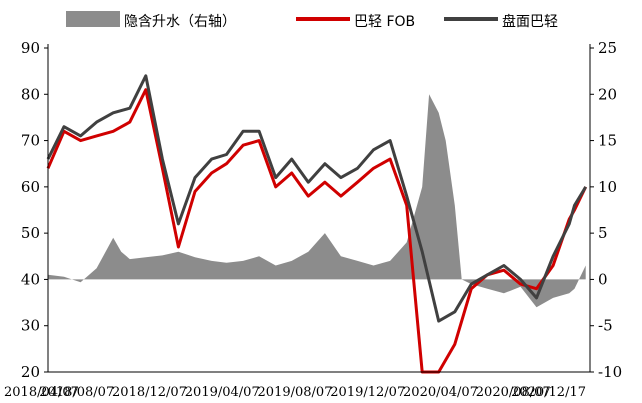 This screenshot has height=403, width=642. Describe the element at coordinates (30, 372) in the screenshot. I see `left-tick-label: 20` at that location.